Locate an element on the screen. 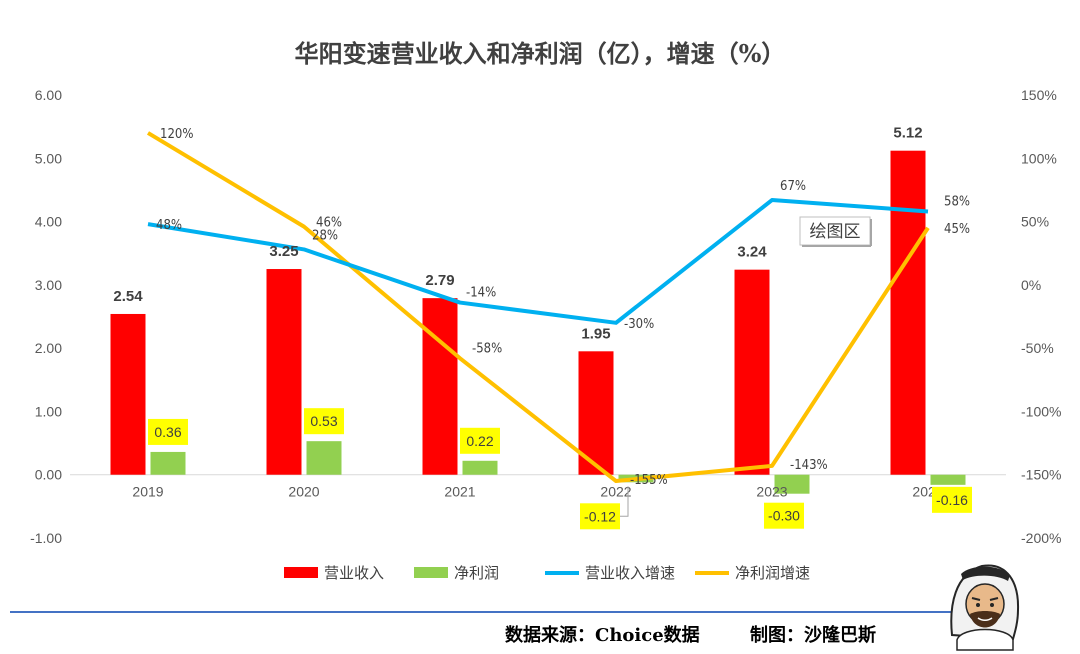  left-tick-label: 3.00 is located at coordinates (48, 285).